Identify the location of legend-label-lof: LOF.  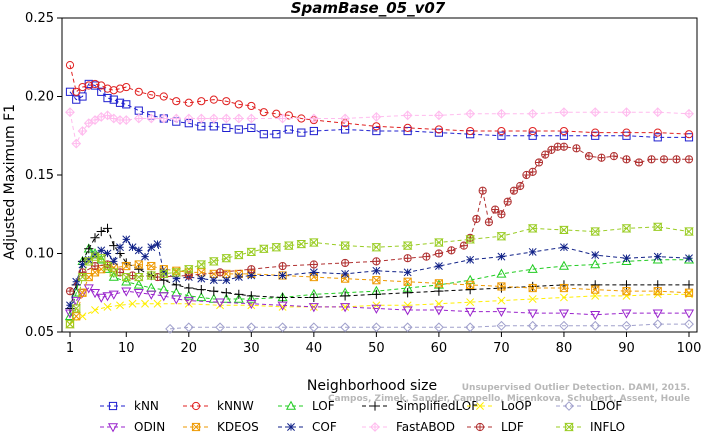
(323, 406).